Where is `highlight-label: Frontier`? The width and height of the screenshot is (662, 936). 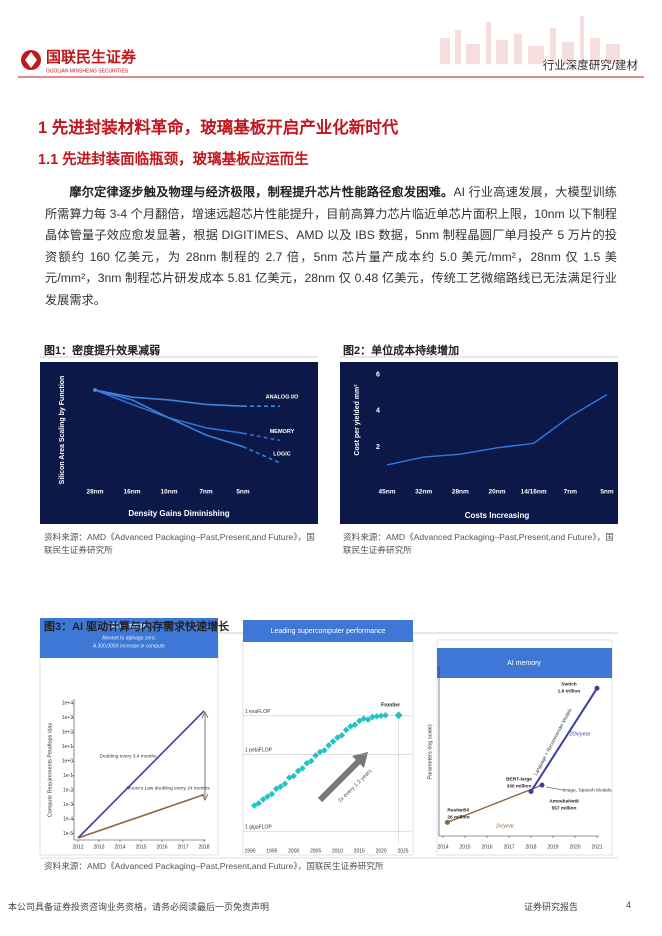 highlight-label: Frontier is located at coordinates (390, 706).